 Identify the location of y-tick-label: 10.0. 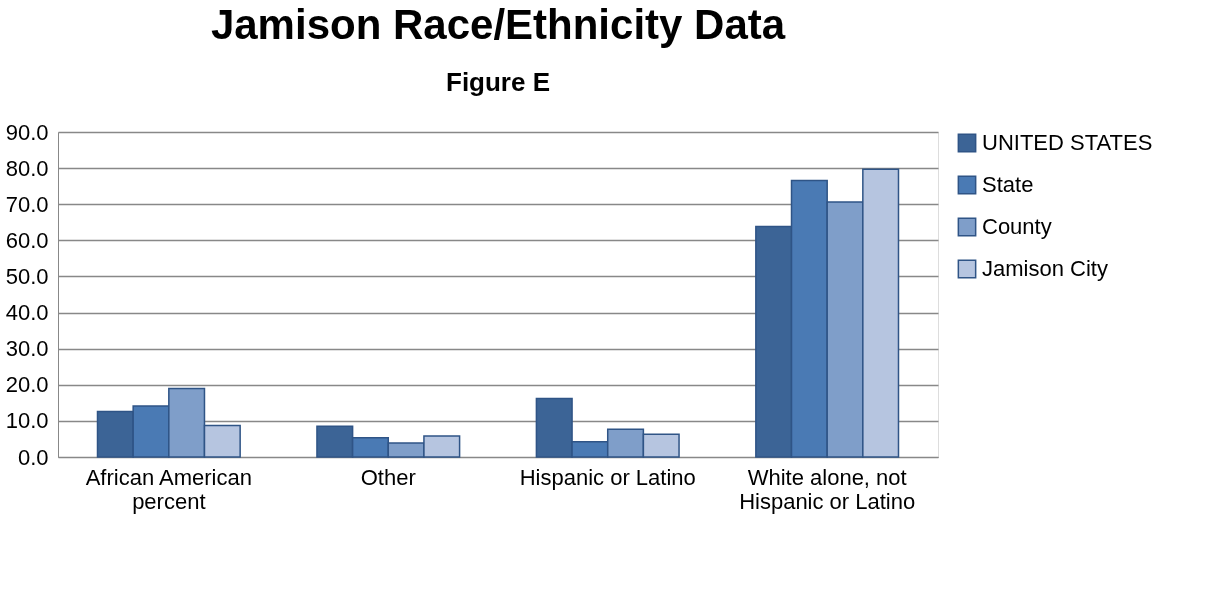
(27, 421).